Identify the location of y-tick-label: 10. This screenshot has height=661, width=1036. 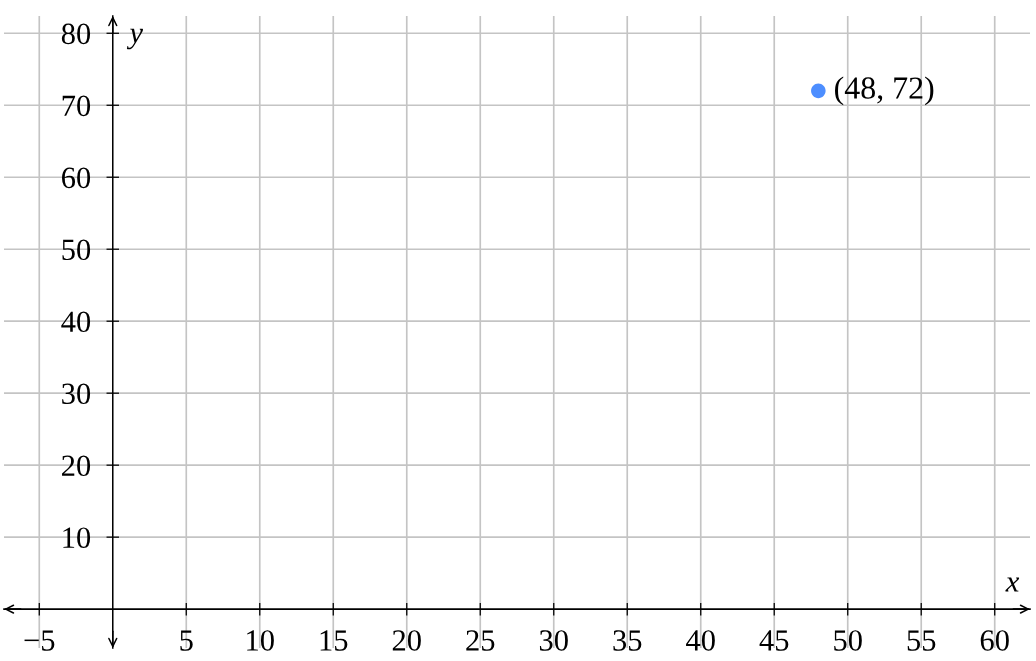
(77, 538).